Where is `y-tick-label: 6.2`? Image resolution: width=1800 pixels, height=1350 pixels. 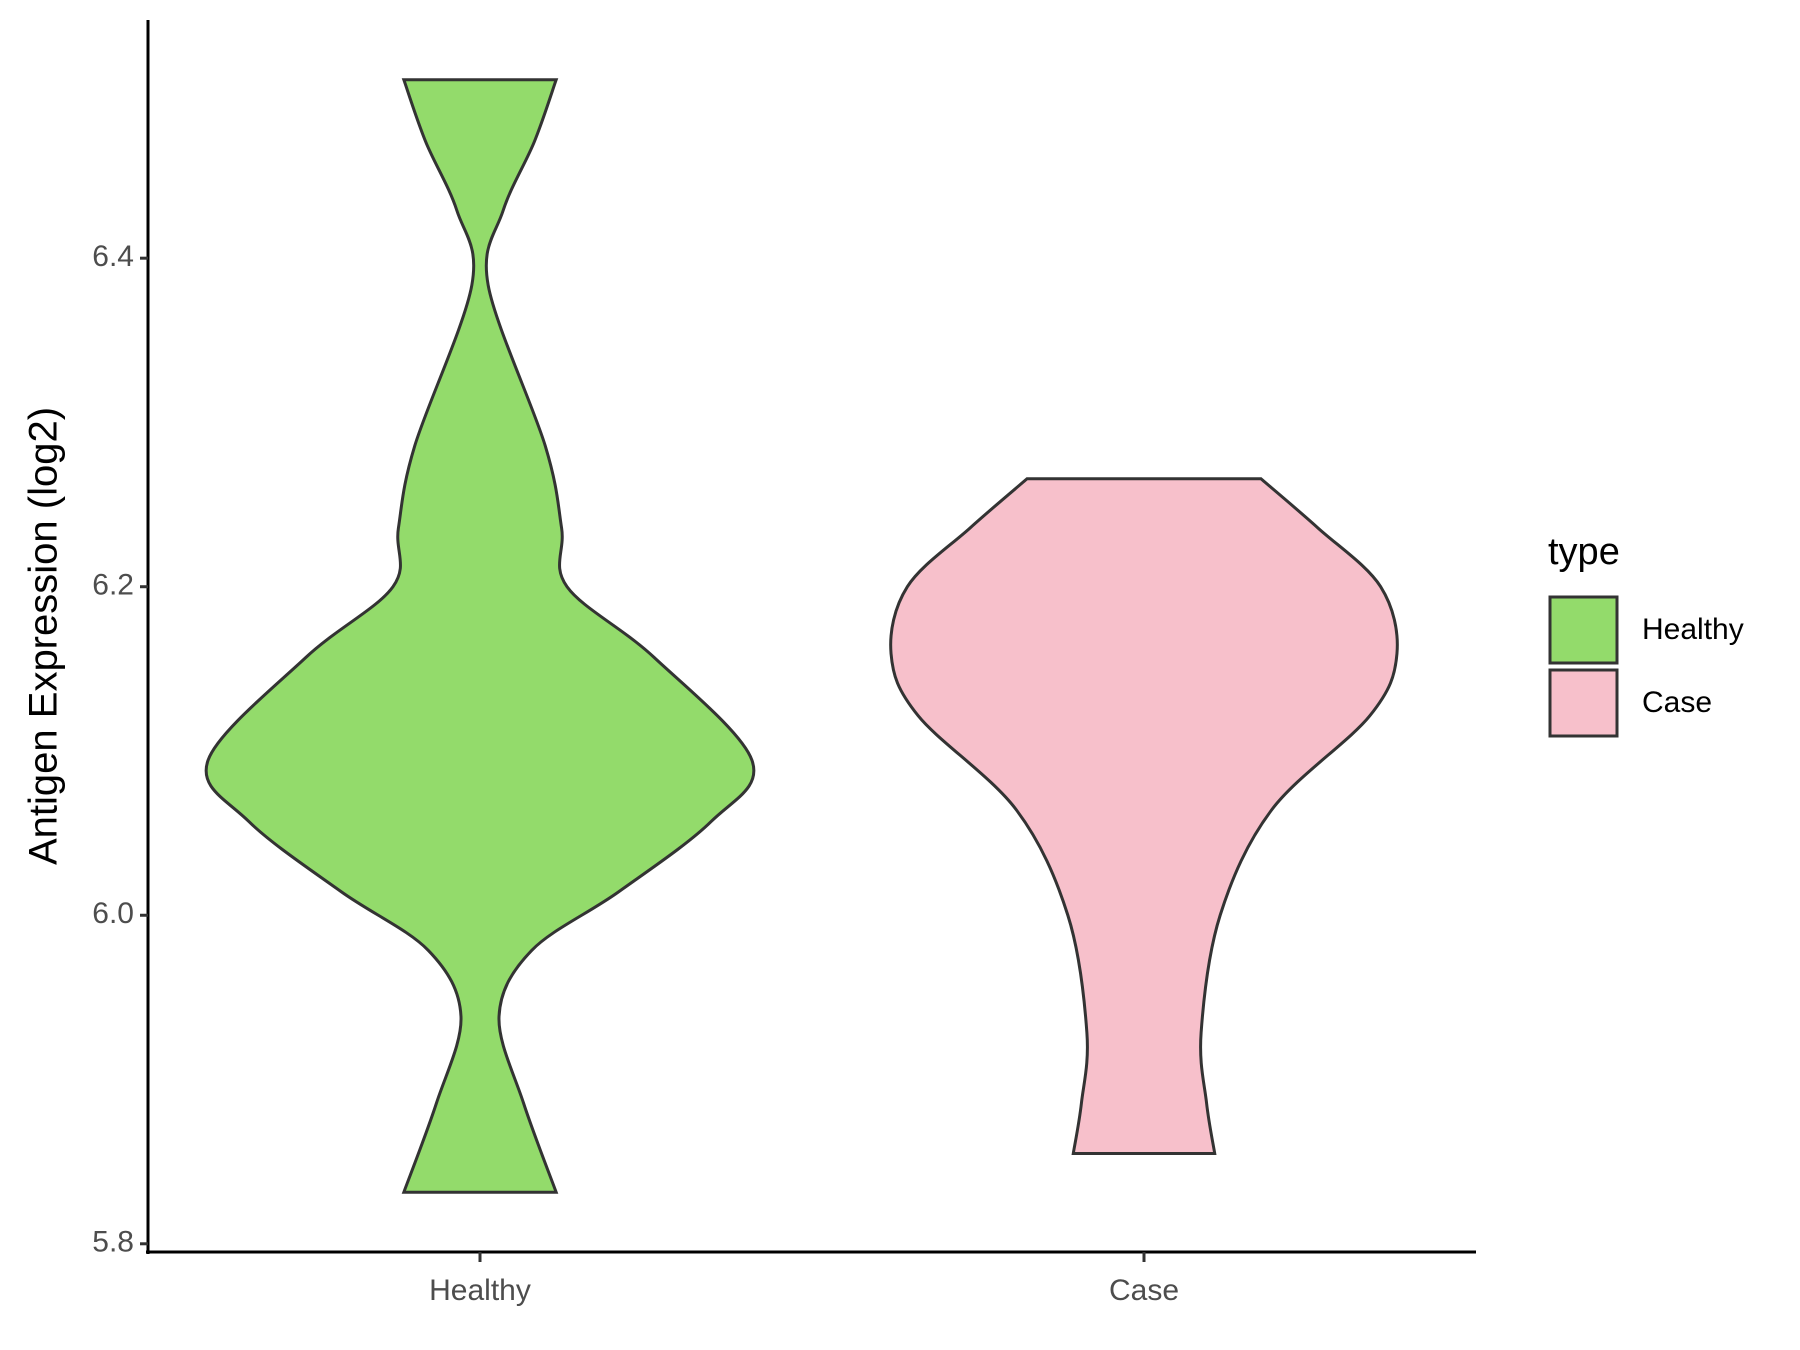
y-tick-label: 6.2 is located at coordinates (113, 585).